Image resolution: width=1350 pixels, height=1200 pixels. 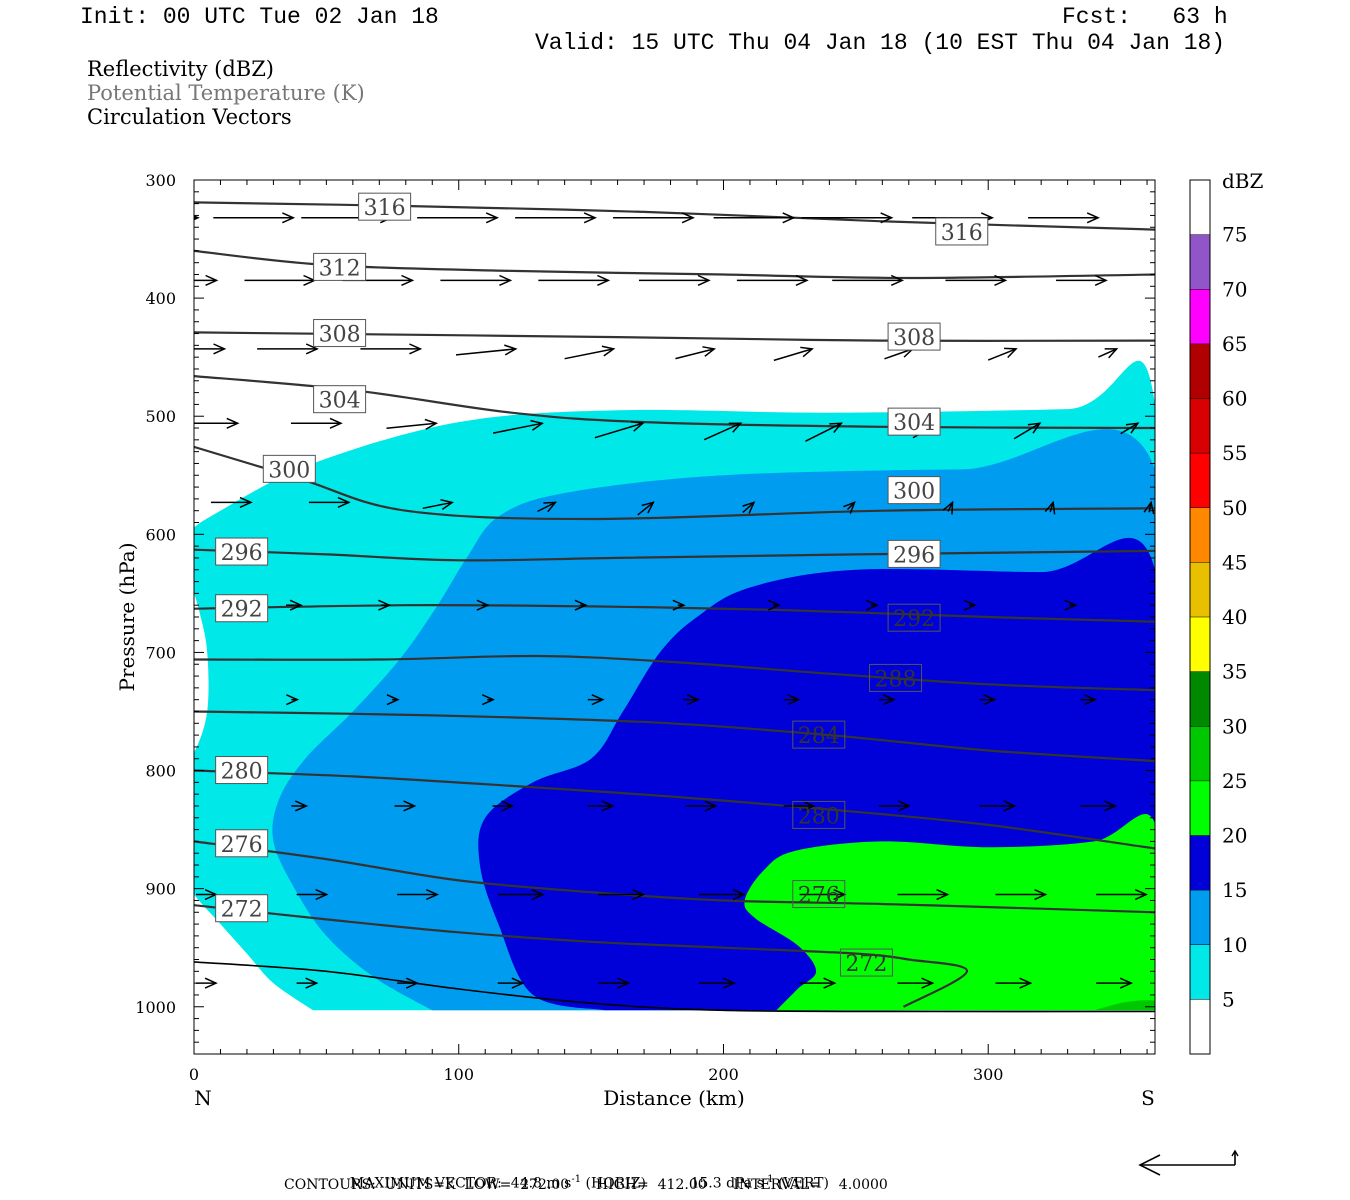 I want to click on contour-label-308: 308, so click(x=340, y=333).